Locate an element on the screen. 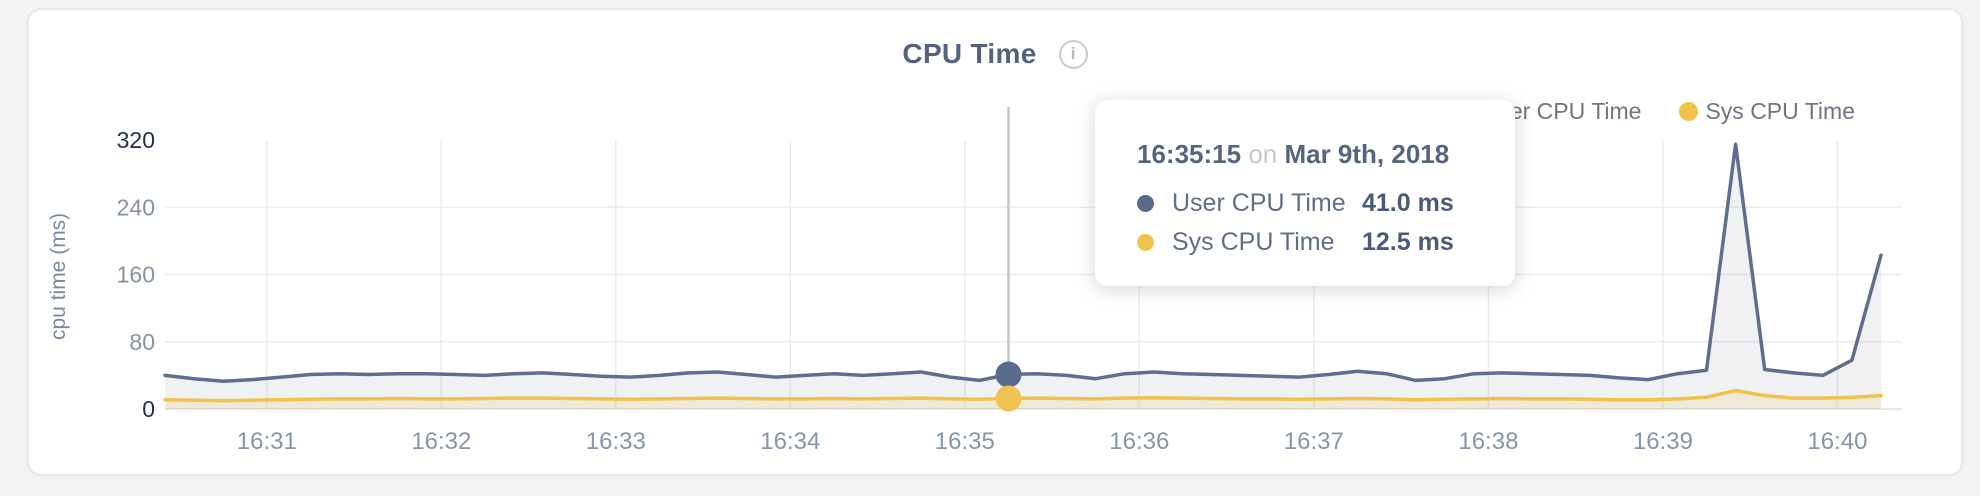 The image size is (1980, 496). tooltip-value-sys: 12.5 ms is located at coordinates (1408, 242).